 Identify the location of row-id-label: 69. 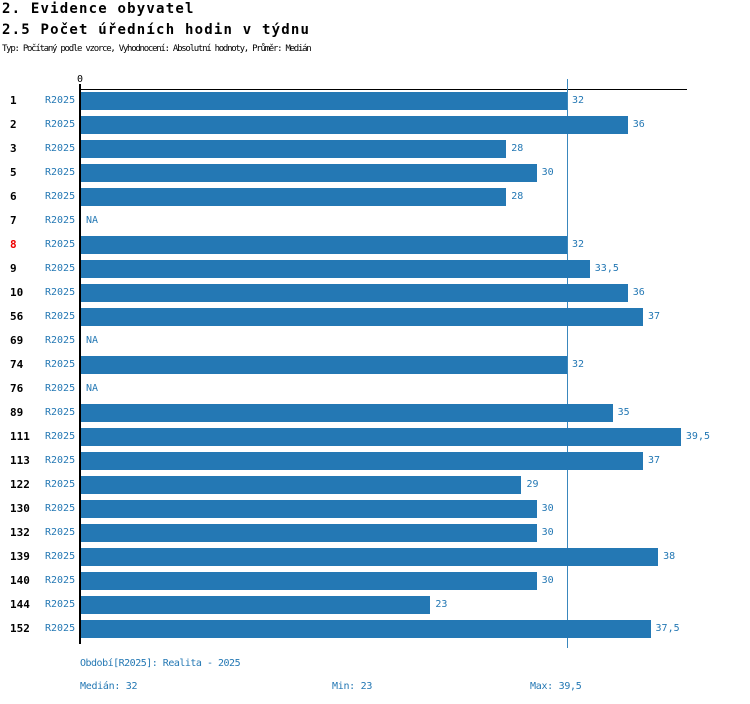
(17, 340).